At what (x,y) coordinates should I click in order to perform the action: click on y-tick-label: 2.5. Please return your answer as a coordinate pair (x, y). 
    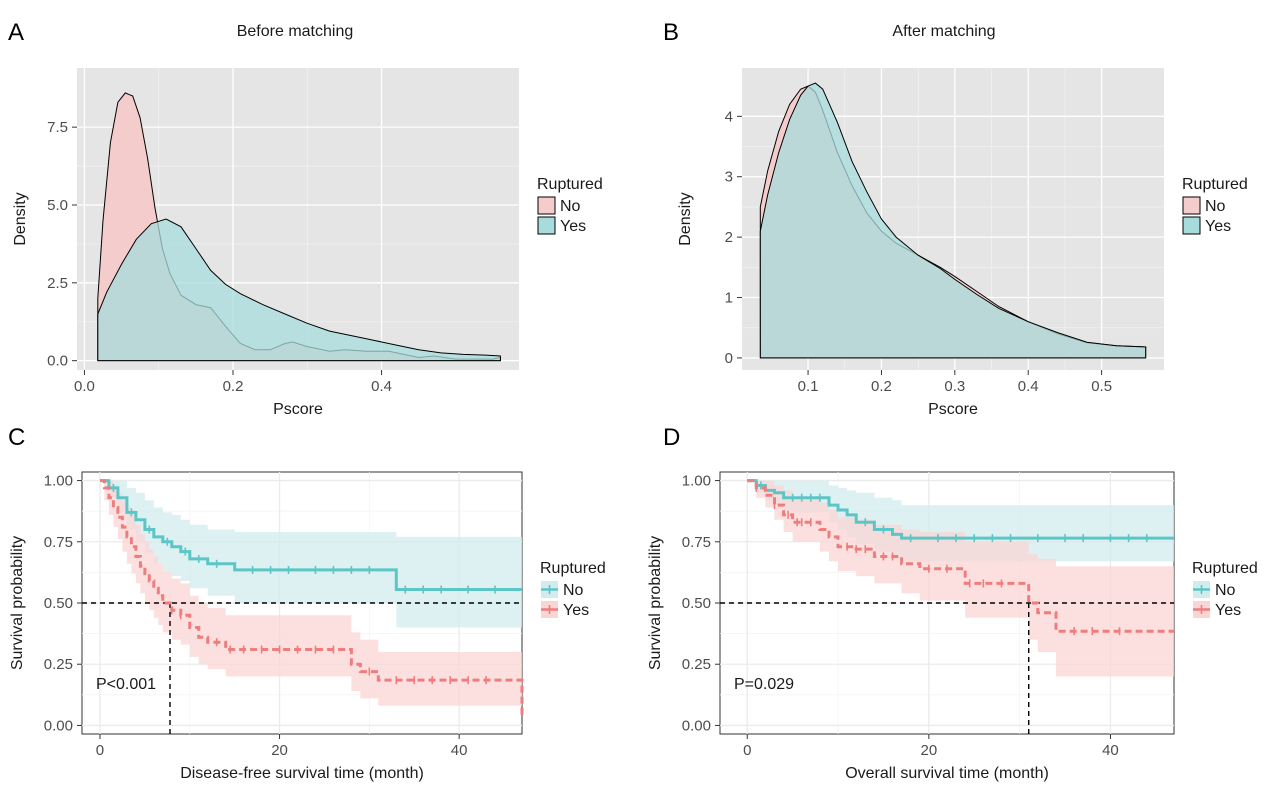
    Looking at the image, I should click on (57, 283).